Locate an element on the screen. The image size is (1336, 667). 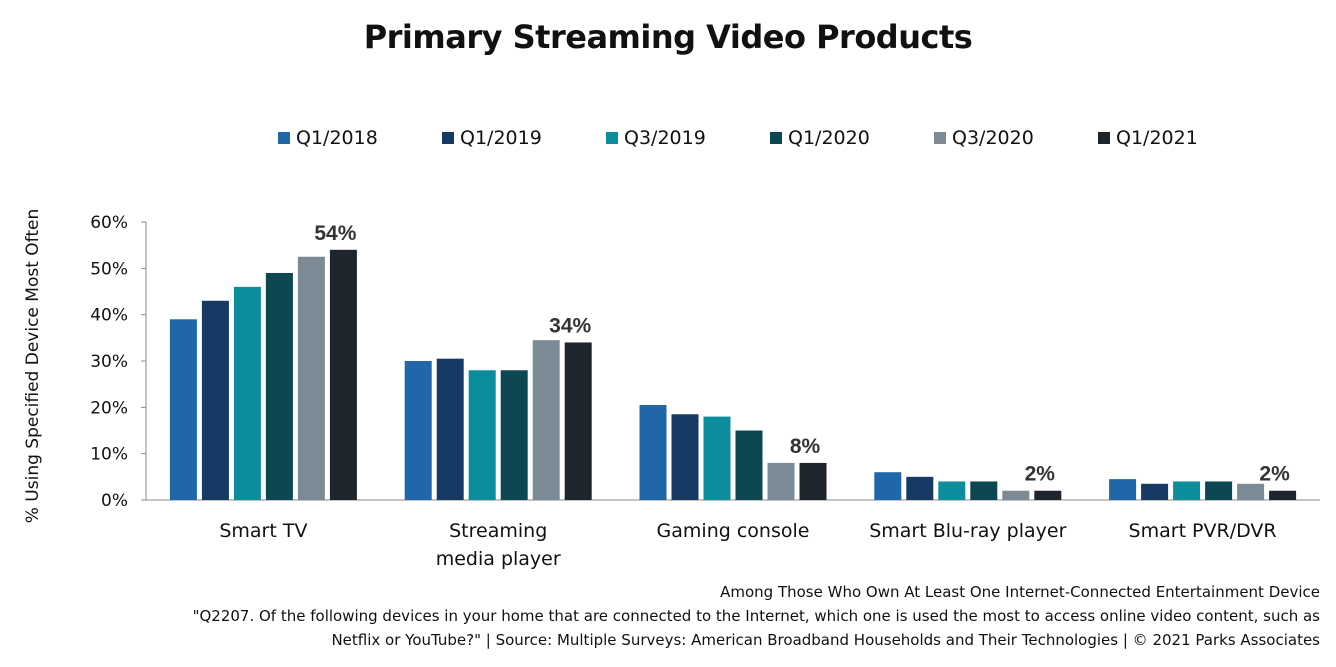
chart-title: Primary Streaming Video Products is located at coordinates (668, 37).